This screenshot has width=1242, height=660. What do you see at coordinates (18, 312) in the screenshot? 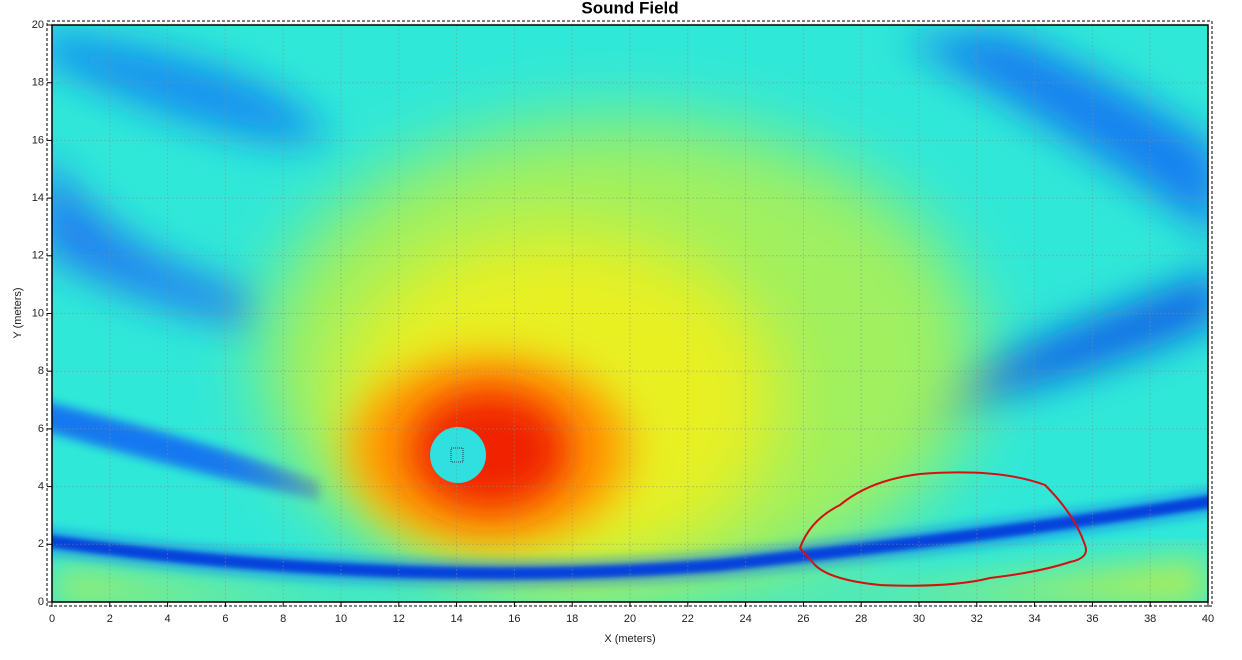
I see `y-axis-label: Y (meters)` at bounding box center [18, 312].